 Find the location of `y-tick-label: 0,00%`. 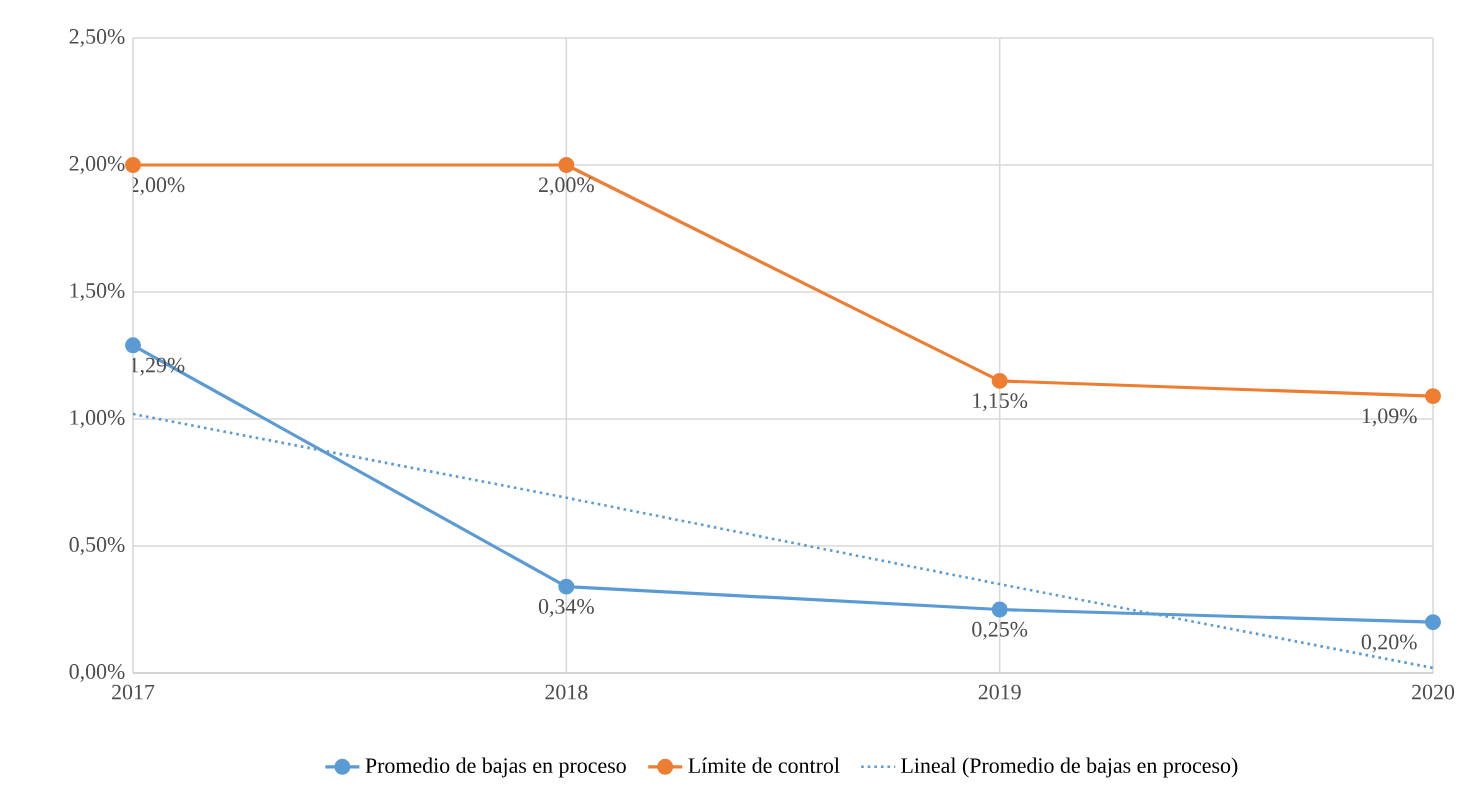

y-tick-label: 0,00% is located at coordinates (97, 673).